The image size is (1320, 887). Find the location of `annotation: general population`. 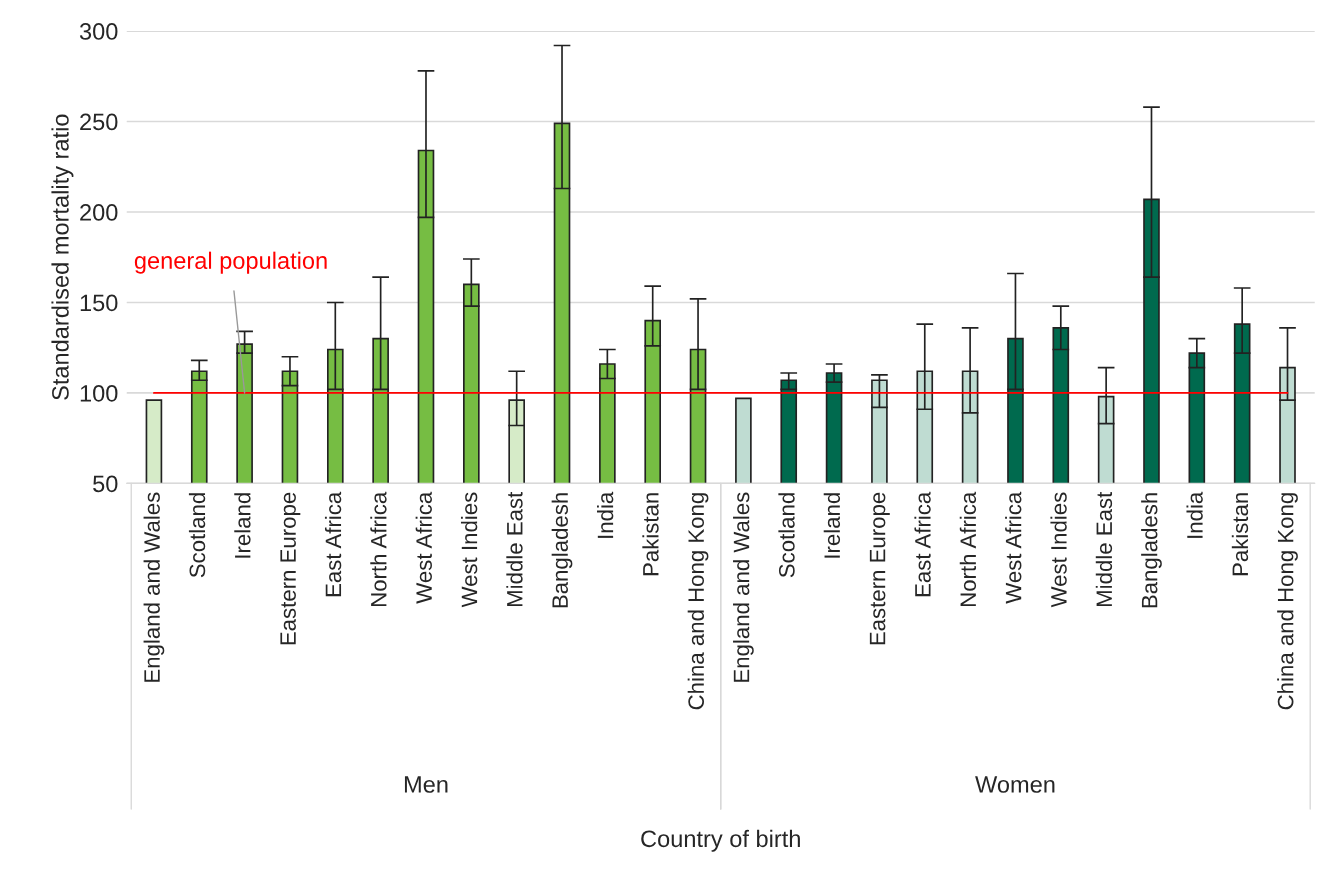

annotation: general population is located at coordinates (230, 262).